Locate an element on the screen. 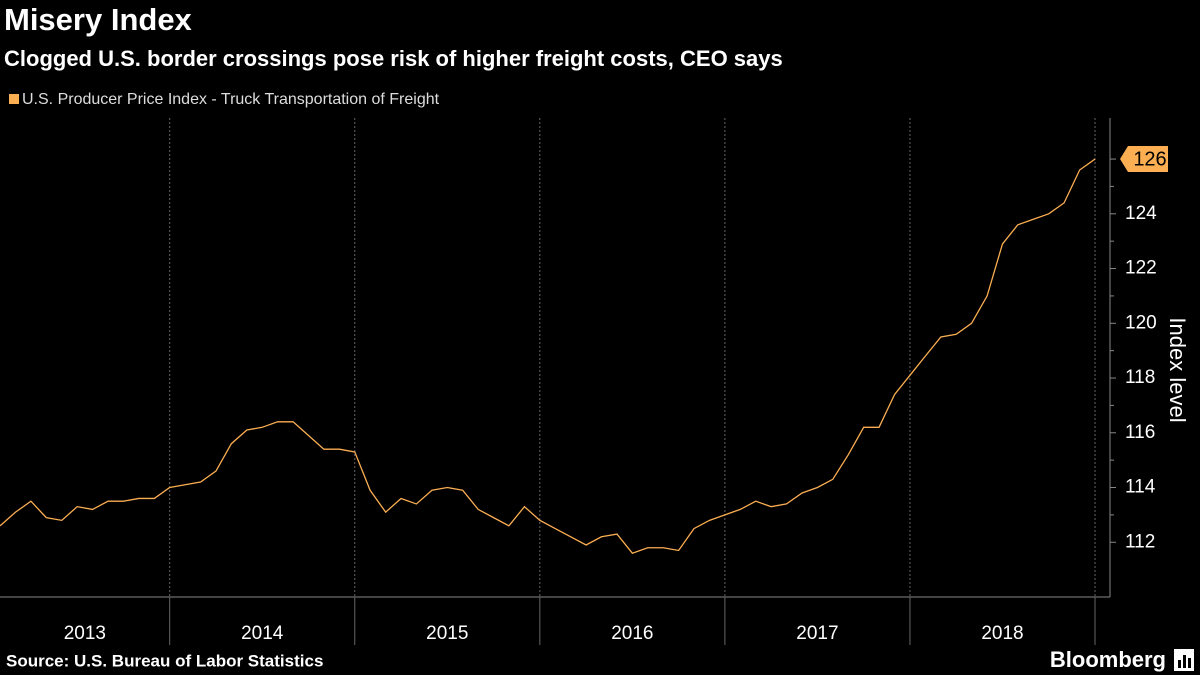 The image size is (1200, 675). y-tick-label: 116 is located at coordinates (1140, 432).